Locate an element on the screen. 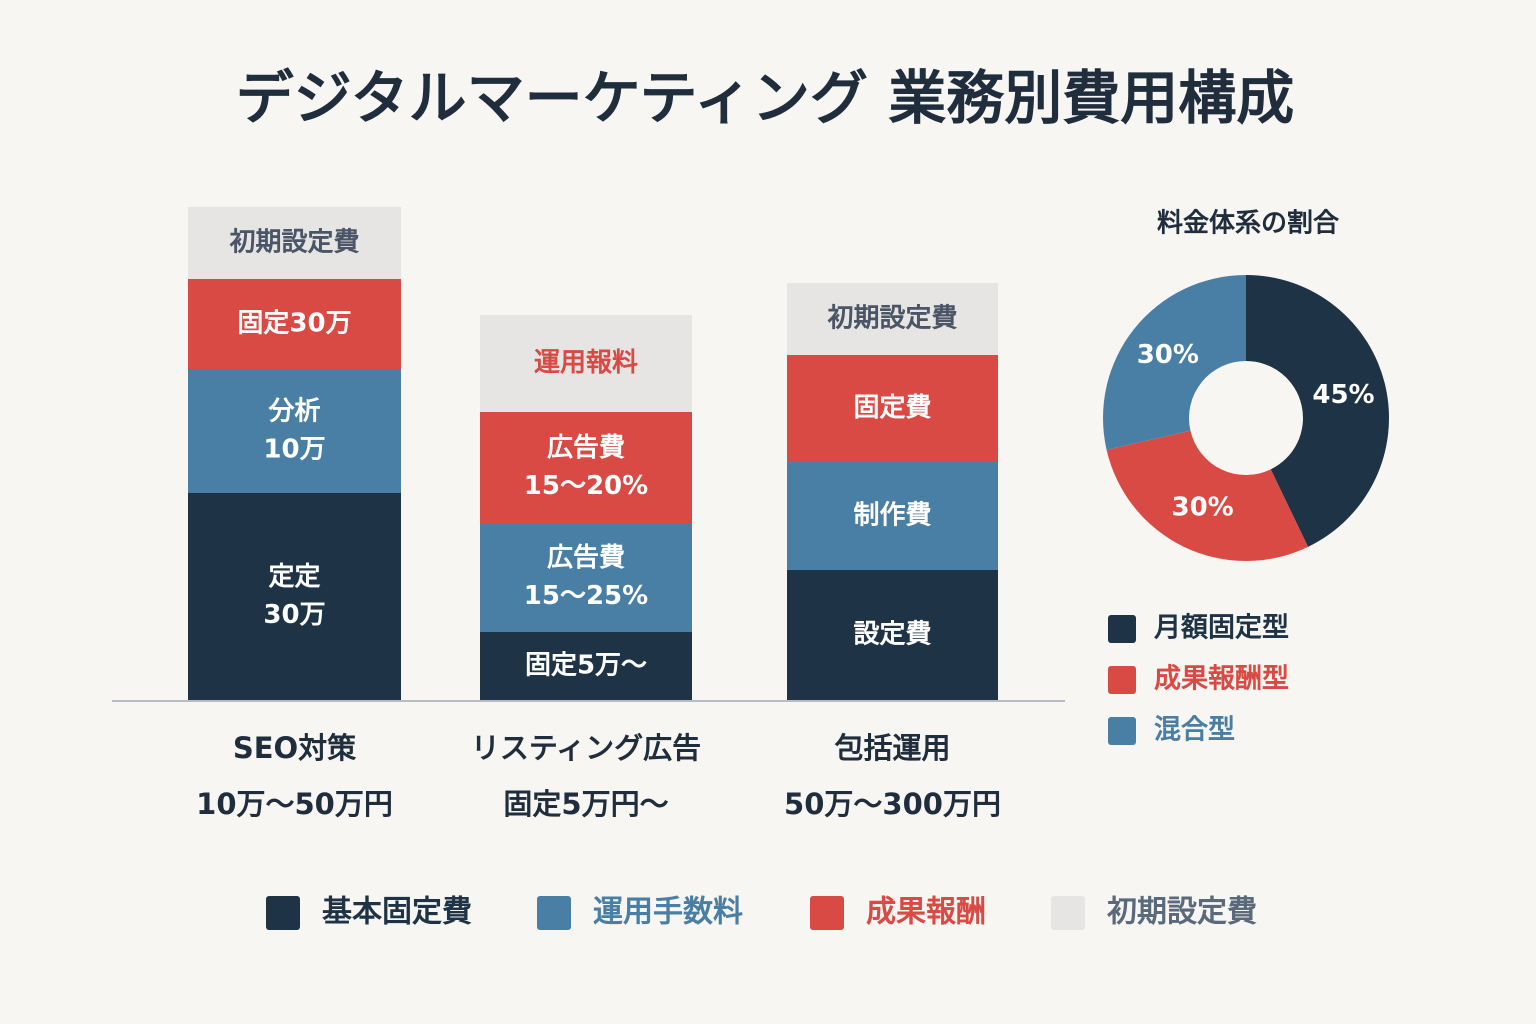 This screenshot has width=1536, height=1024. donut-title: 料金体系の割合 is located at coordinates (1248, 224).